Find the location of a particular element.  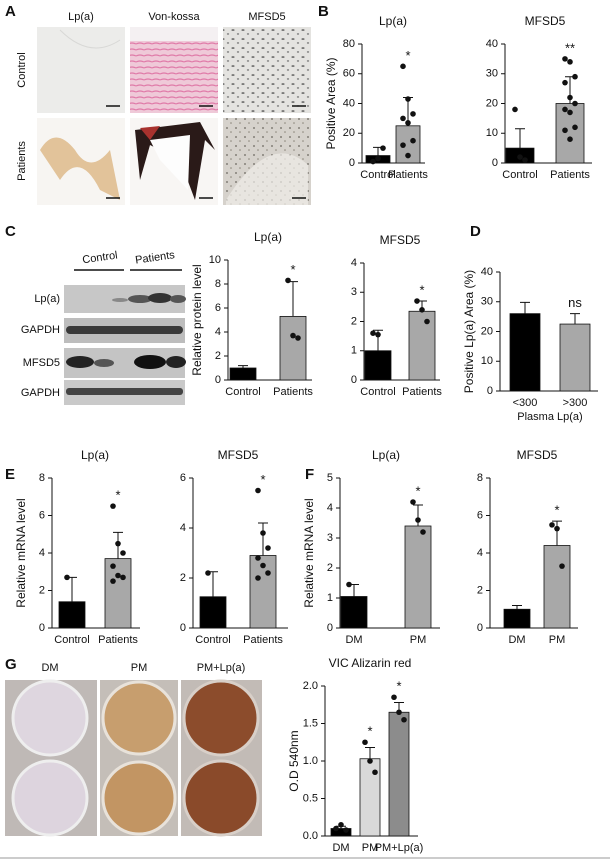

well-photo is located at coordinates (133, 758).